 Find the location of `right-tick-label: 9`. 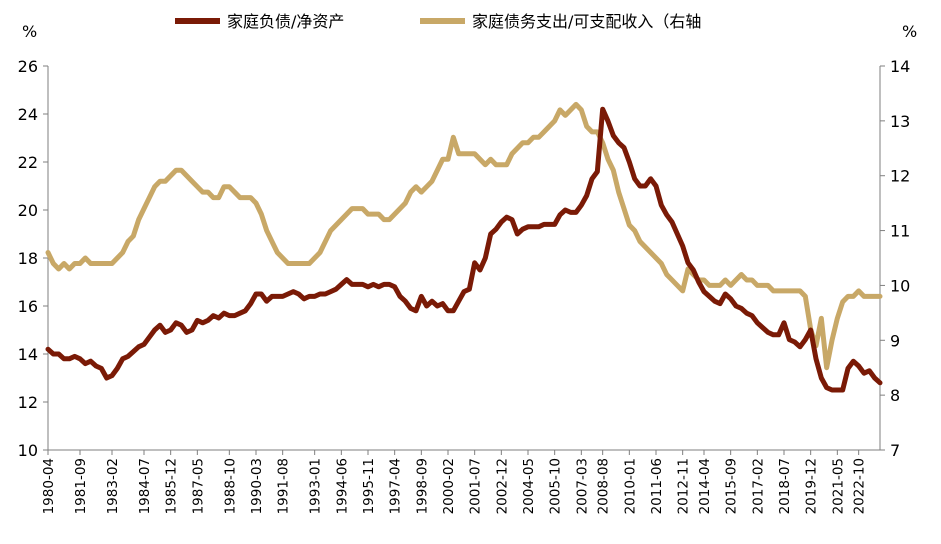

right-tick-label: 9 is located at coordinates (895, 340).